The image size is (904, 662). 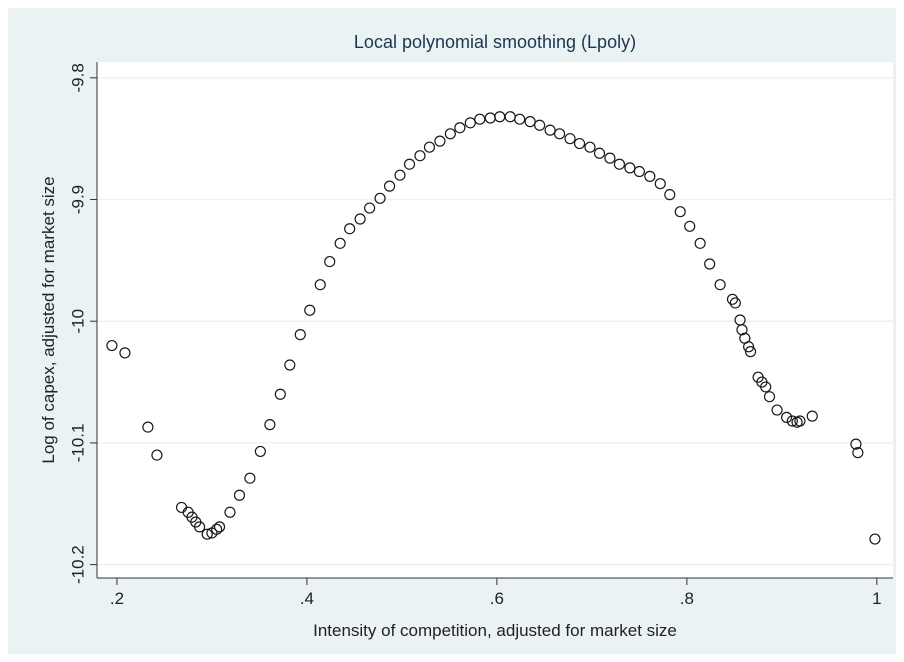 What do you see at coordinates (876, 598) in the screenshot?
I see `x-tick-label: 1` at bounding box center [876, 598].